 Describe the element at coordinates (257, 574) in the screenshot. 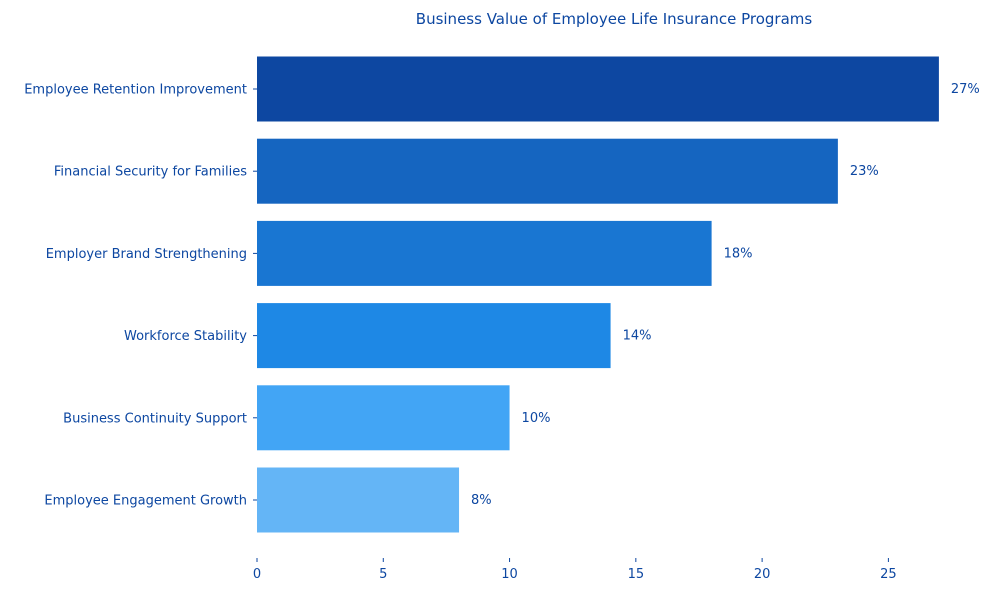

I see `x-tick-label: 0` at that location.